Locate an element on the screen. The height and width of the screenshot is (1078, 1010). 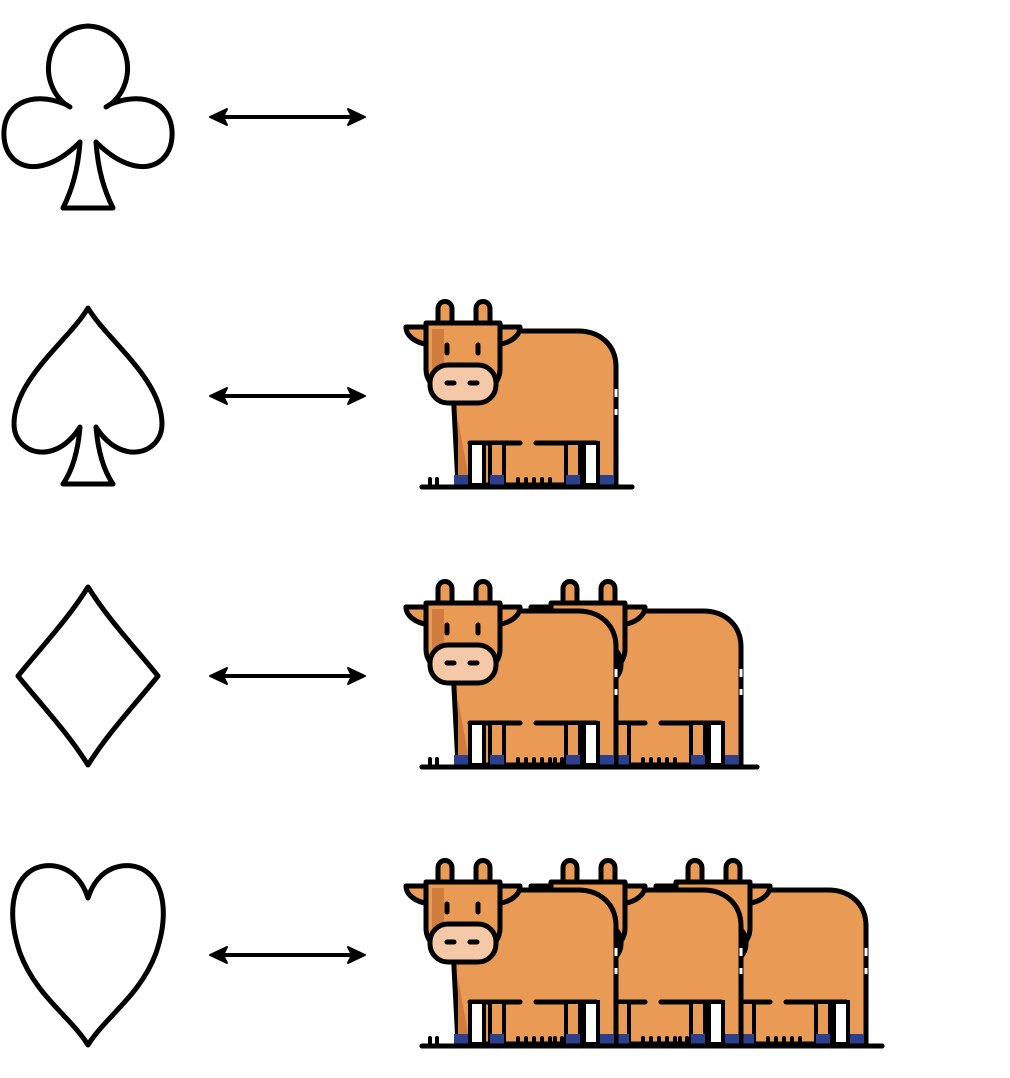
club-suit-icon is located at coordinates (88, 117).